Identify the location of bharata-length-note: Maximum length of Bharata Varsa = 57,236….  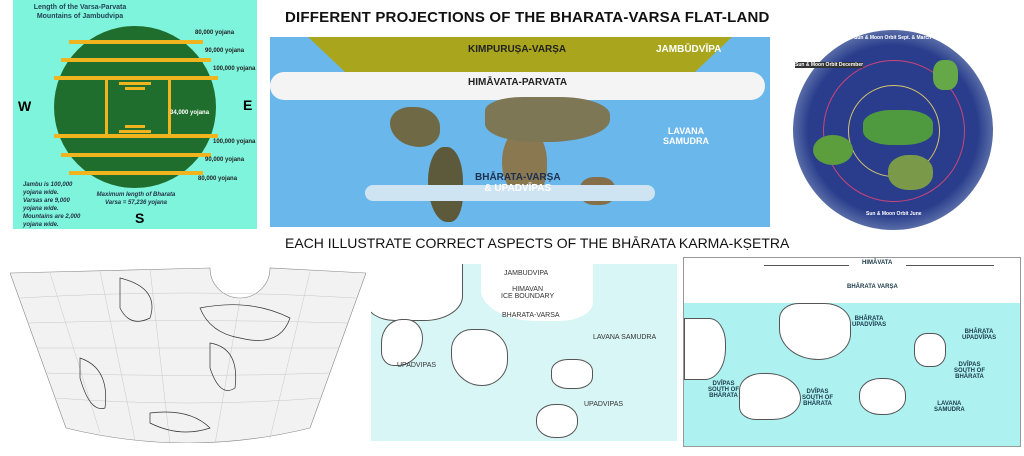
(136, 199).